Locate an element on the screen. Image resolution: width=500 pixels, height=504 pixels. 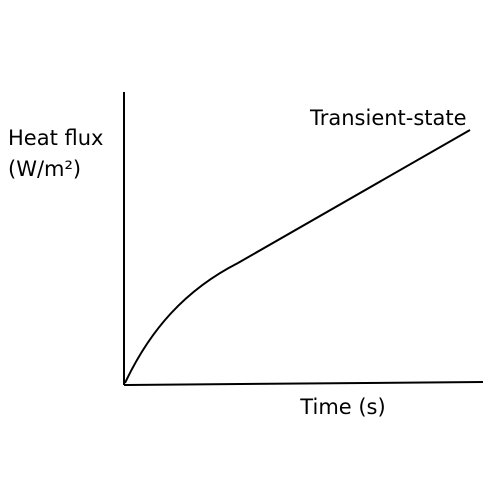
curve-label: Transient-state is located at coordinates (388, 118).